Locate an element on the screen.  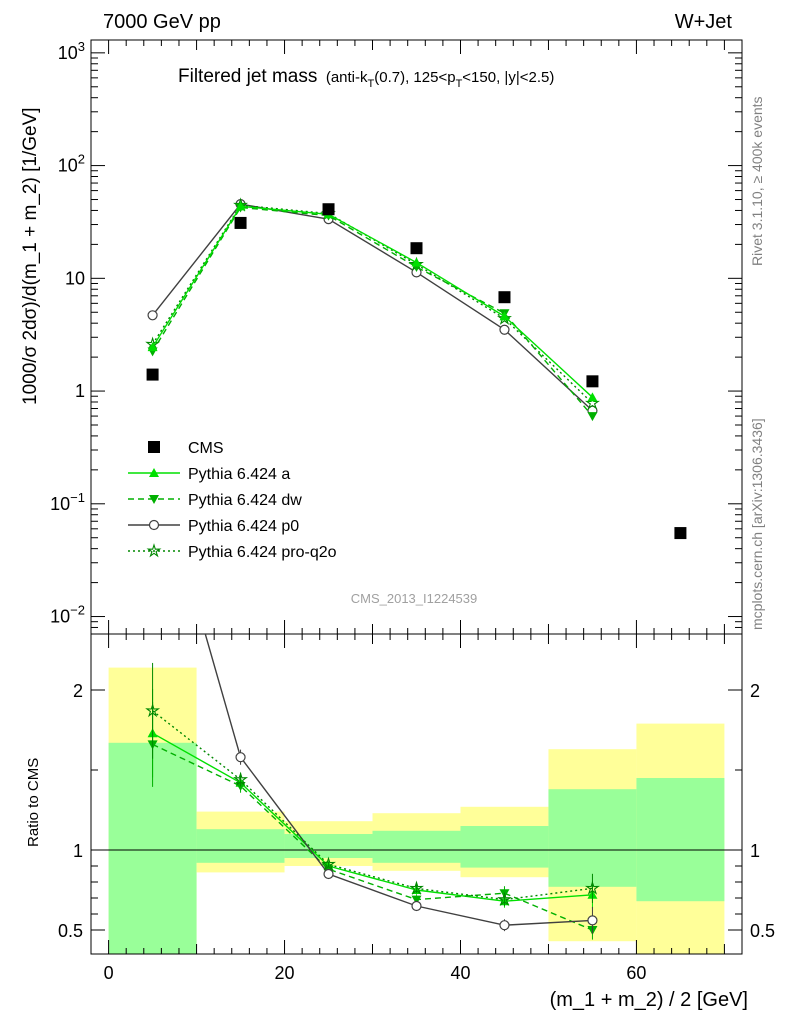
y-tick-label: 1 is located at coordinates (80, 391).